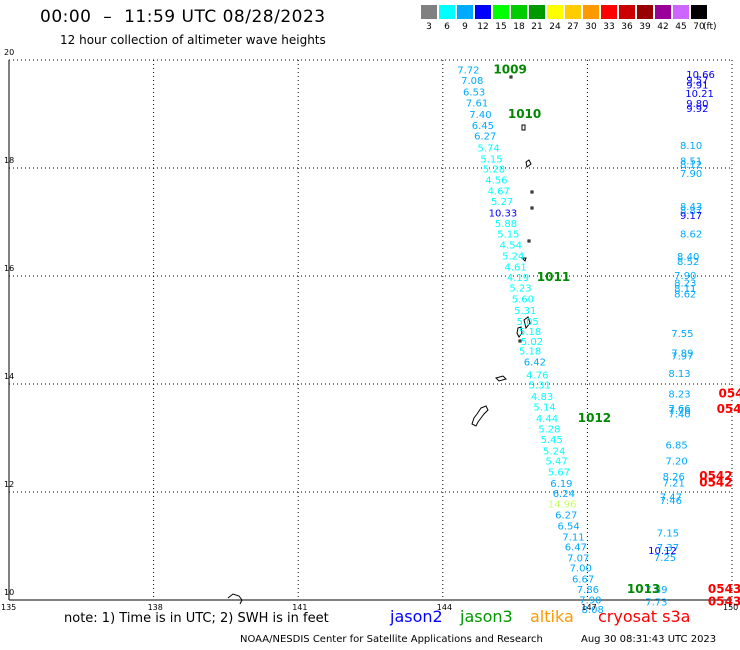  What do you see at coordinates (561, 484) in the screenshot?
I see `wave-height-reading: 6.19` at bounding box center [561, 484].